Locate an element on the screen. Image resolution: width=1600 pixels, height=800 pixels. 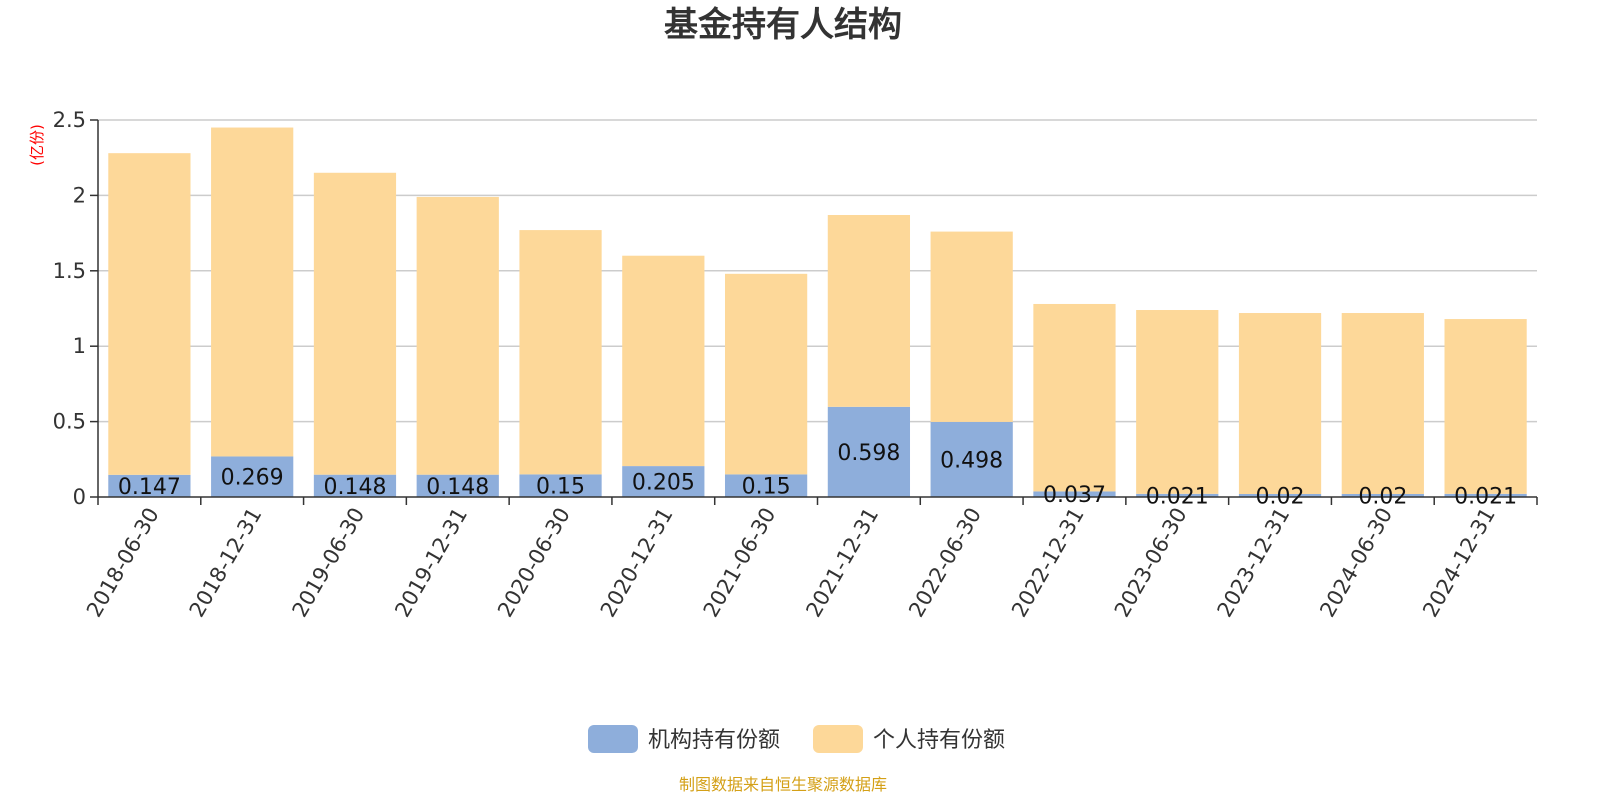
y-tick-label: 0 is located at coordinates (79, 497).